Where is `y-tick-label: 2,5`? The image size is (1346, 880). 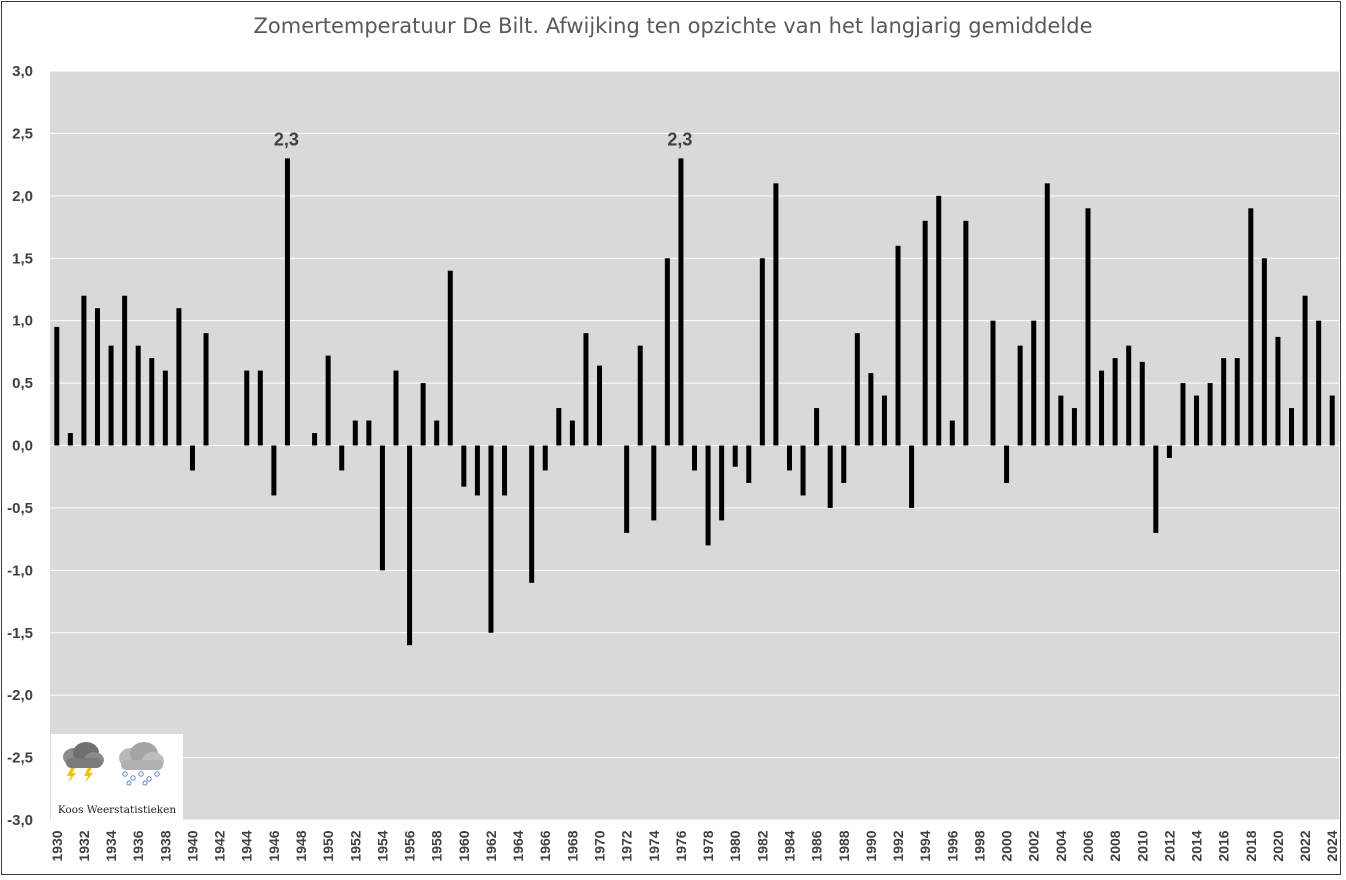 y-tick-label: 2,5 is located at coordinates (22, 133).